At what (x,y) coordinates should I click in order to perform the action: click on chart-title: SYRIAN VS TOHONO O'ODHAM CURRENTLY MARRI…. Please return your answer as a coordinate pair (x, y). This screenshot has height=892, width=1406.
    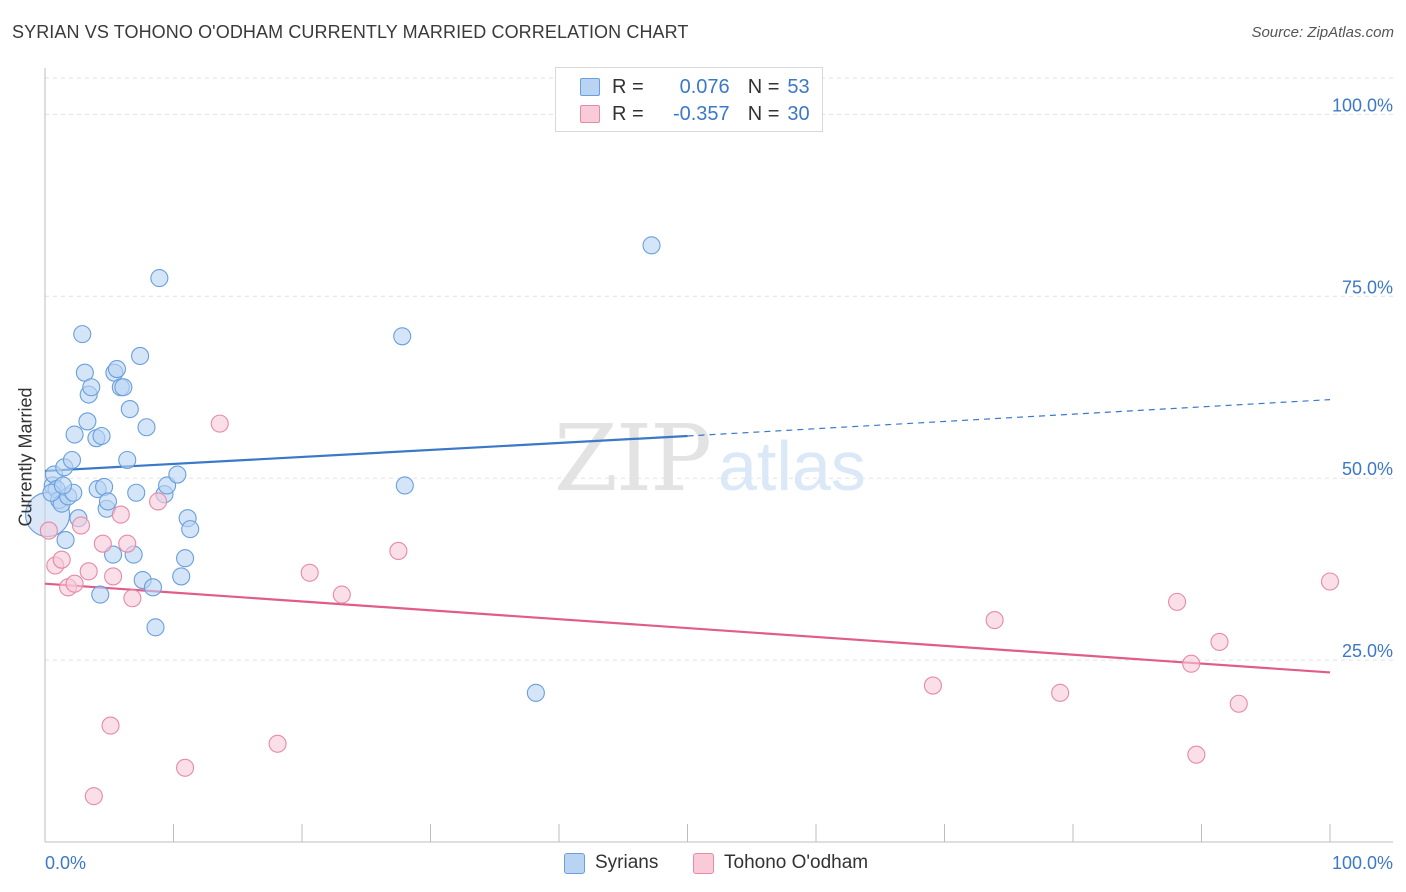
    Looking at the image, I should click on (350, 32).